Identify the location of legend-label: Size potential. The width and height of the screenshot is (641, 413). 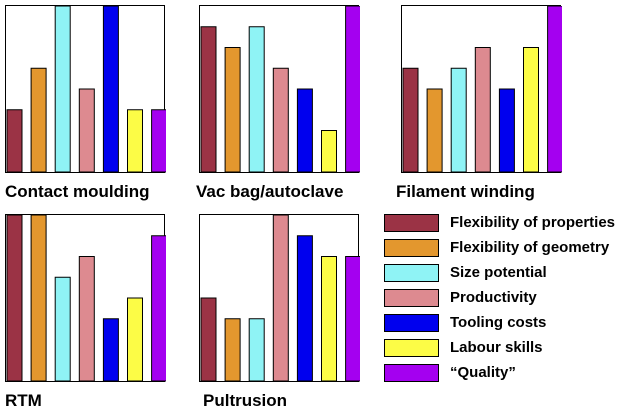
(498, 272).